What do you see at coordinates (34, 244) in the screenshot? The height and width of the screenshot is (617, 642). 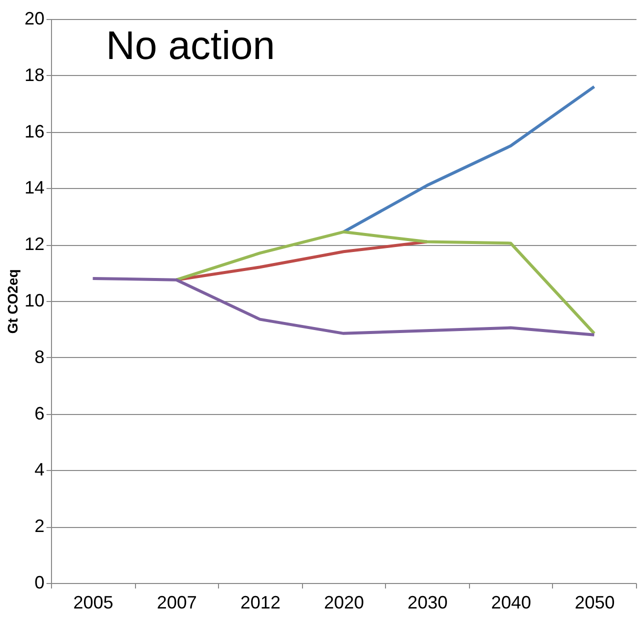 I see `y-tick-label: 12` at bounding box center [34, 244].